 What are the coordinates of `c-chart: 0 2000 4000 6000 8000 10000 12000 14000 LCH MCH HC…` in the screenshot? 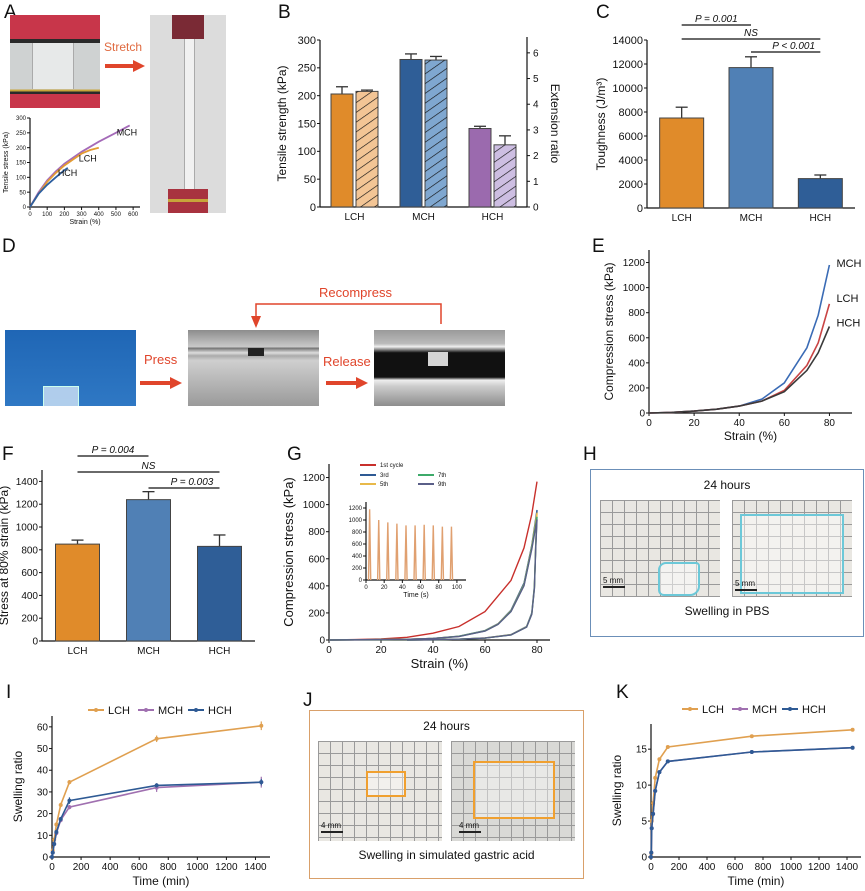 It's located at (724, 119).